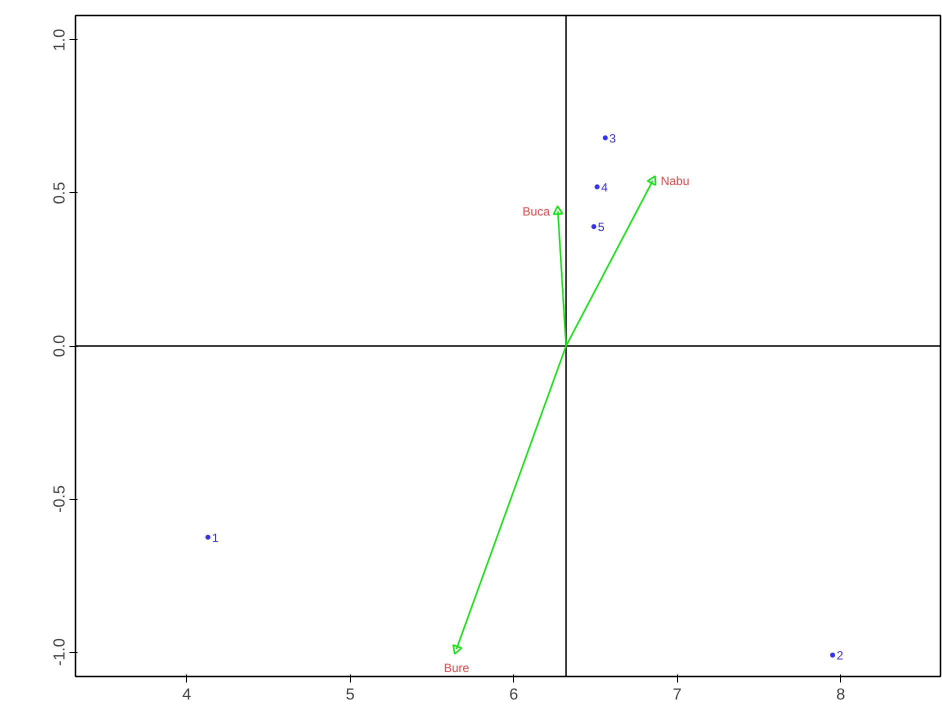 Image resolution: width=942 pixels, height=726 pixels. What do you see at coordinates (215, 537) in the screenshot?
I see `series-label: 1` at bounding box center [215, 537].